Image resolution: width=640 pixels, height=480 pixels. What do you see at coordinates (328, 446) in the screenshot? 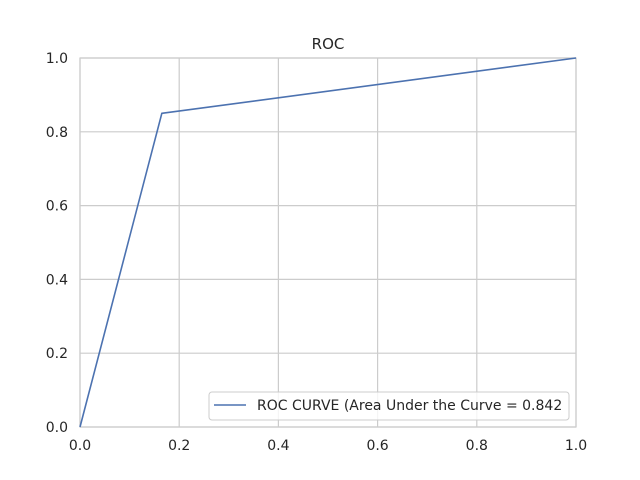
I see `x-axis-ticks: 0.0 0.2 0.4 0.6 0.8 1.0` at bounding box center [328, 446].